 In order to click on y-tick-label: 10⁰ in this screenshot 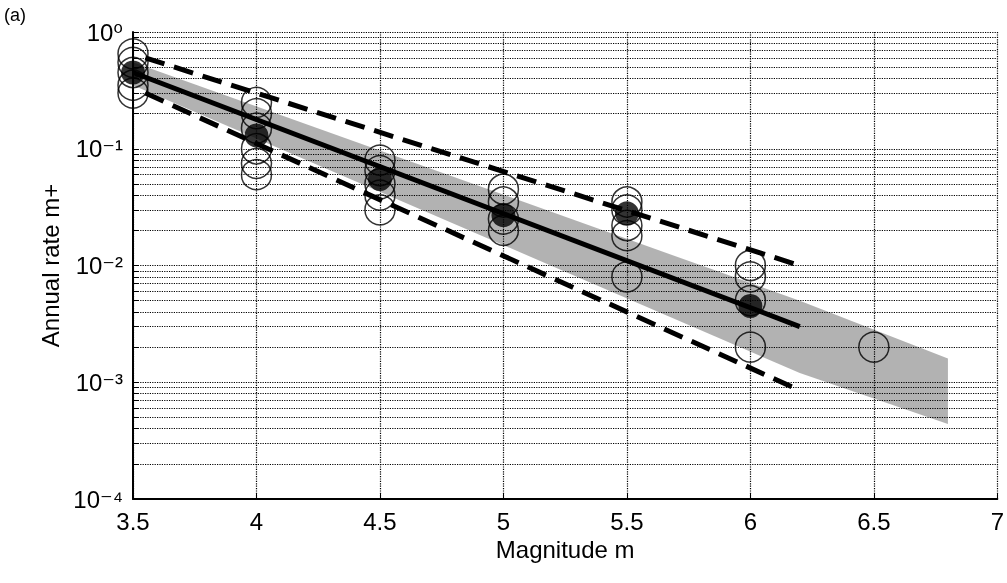, I will do `click(104, 32)`.